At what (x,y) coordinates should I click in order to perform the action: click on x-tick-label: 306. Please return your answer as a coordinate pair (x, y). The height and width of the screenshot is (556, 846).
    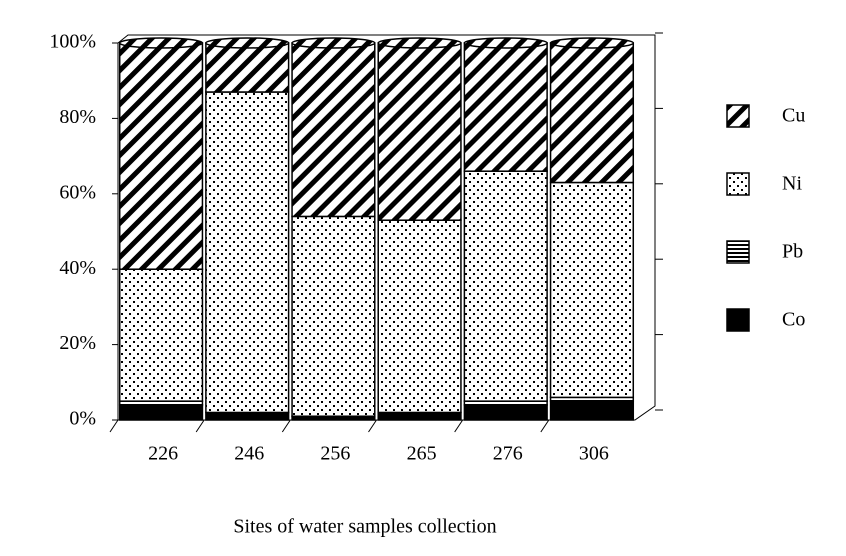
    Looking at the image, I should click on (594, 454).